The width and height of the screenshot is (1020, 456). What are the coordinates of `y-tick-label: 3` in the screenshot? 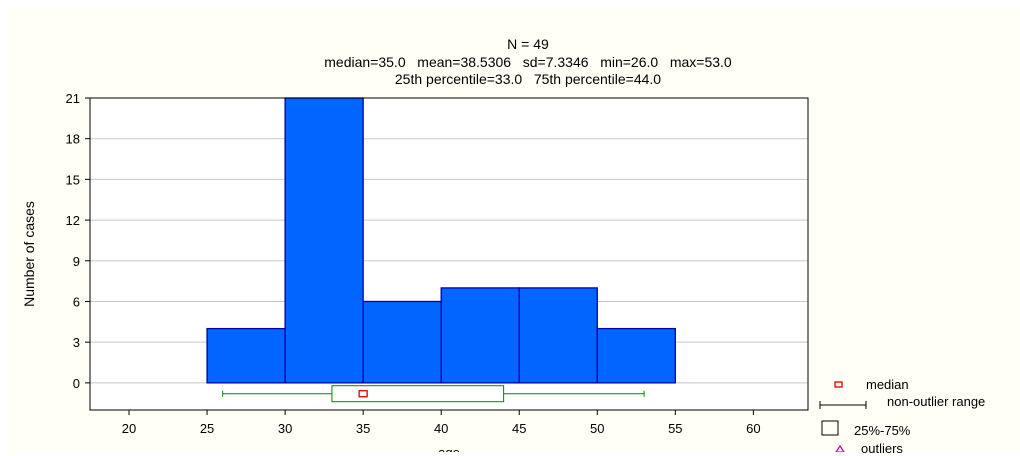 It's located at (76, 342).